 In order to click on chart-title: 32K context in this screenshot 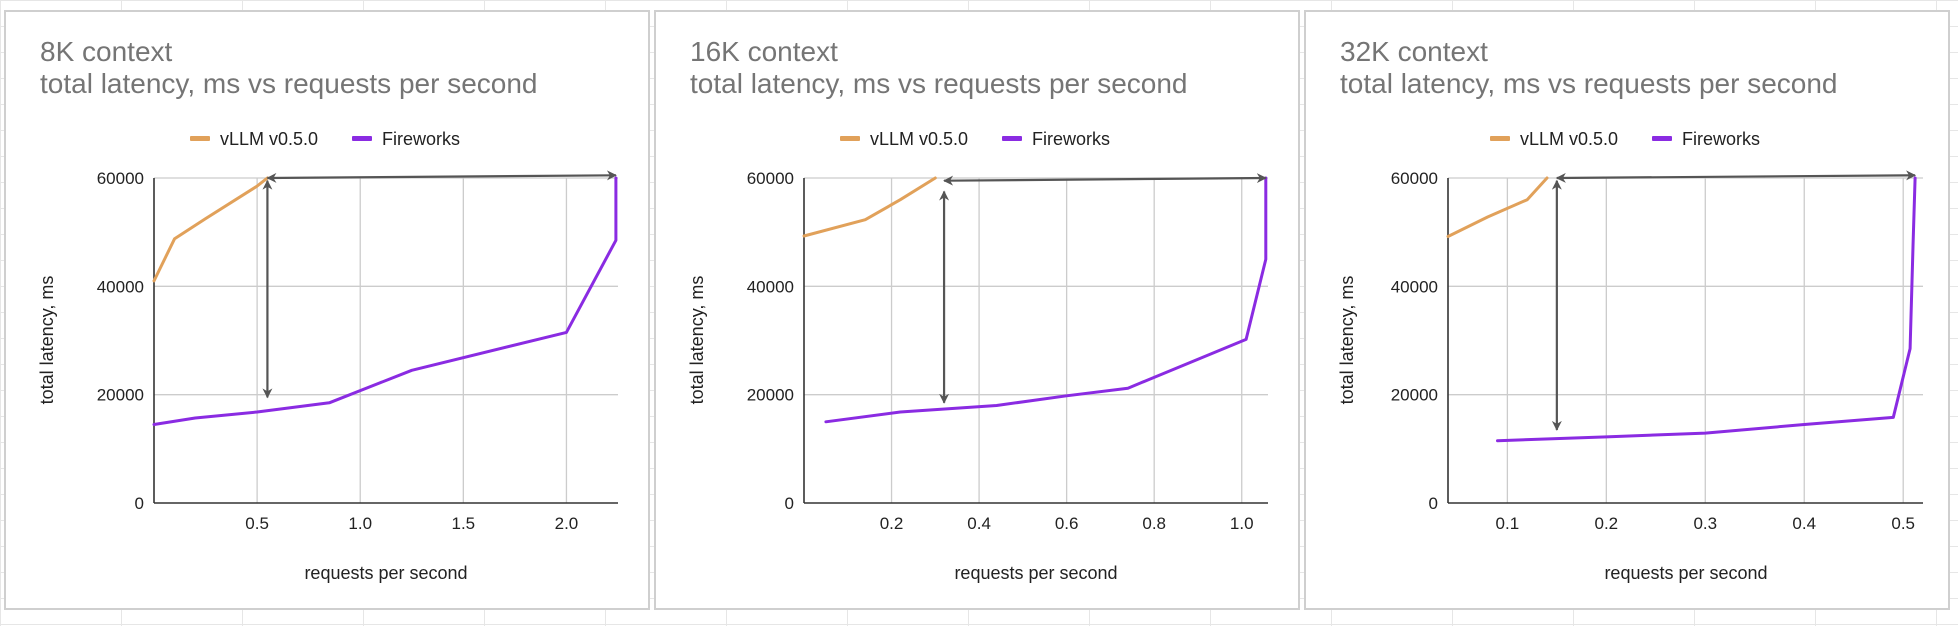, I will do `click(1414, 51)`.